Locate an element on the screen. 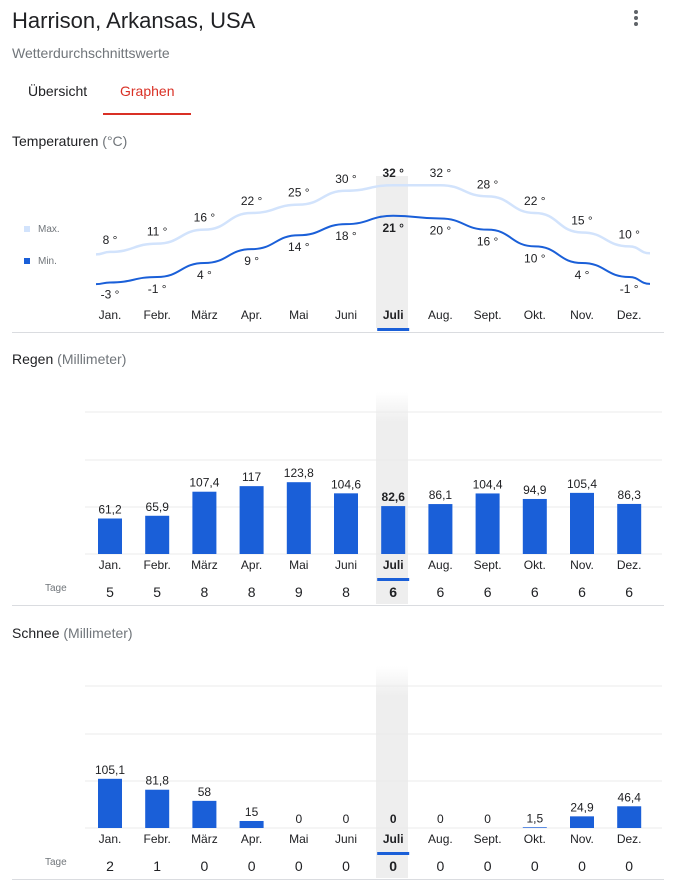 The width and height of the screenshot is (680, 888). snow-section-title: Schnee (Millimeter) is located at coordinates (72, 633).